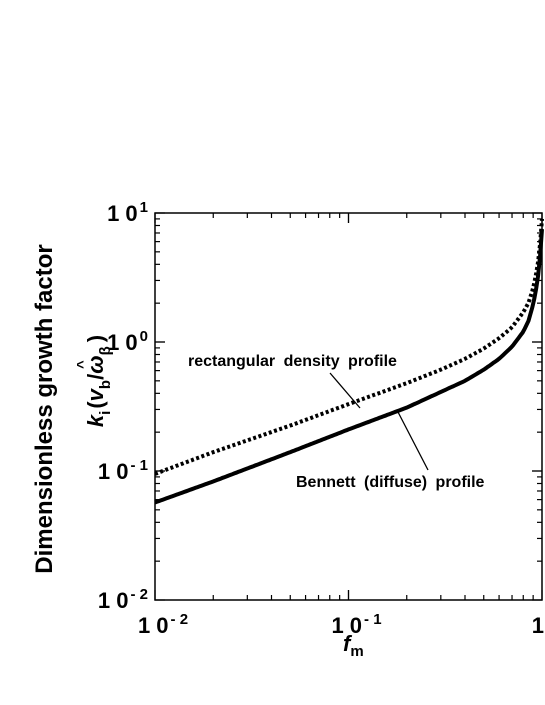 The width and height of the screenshot is (545, 705). I want to click on y-axis-label-secondary: ki(vb/ωβ) ^, so click(94, 381).